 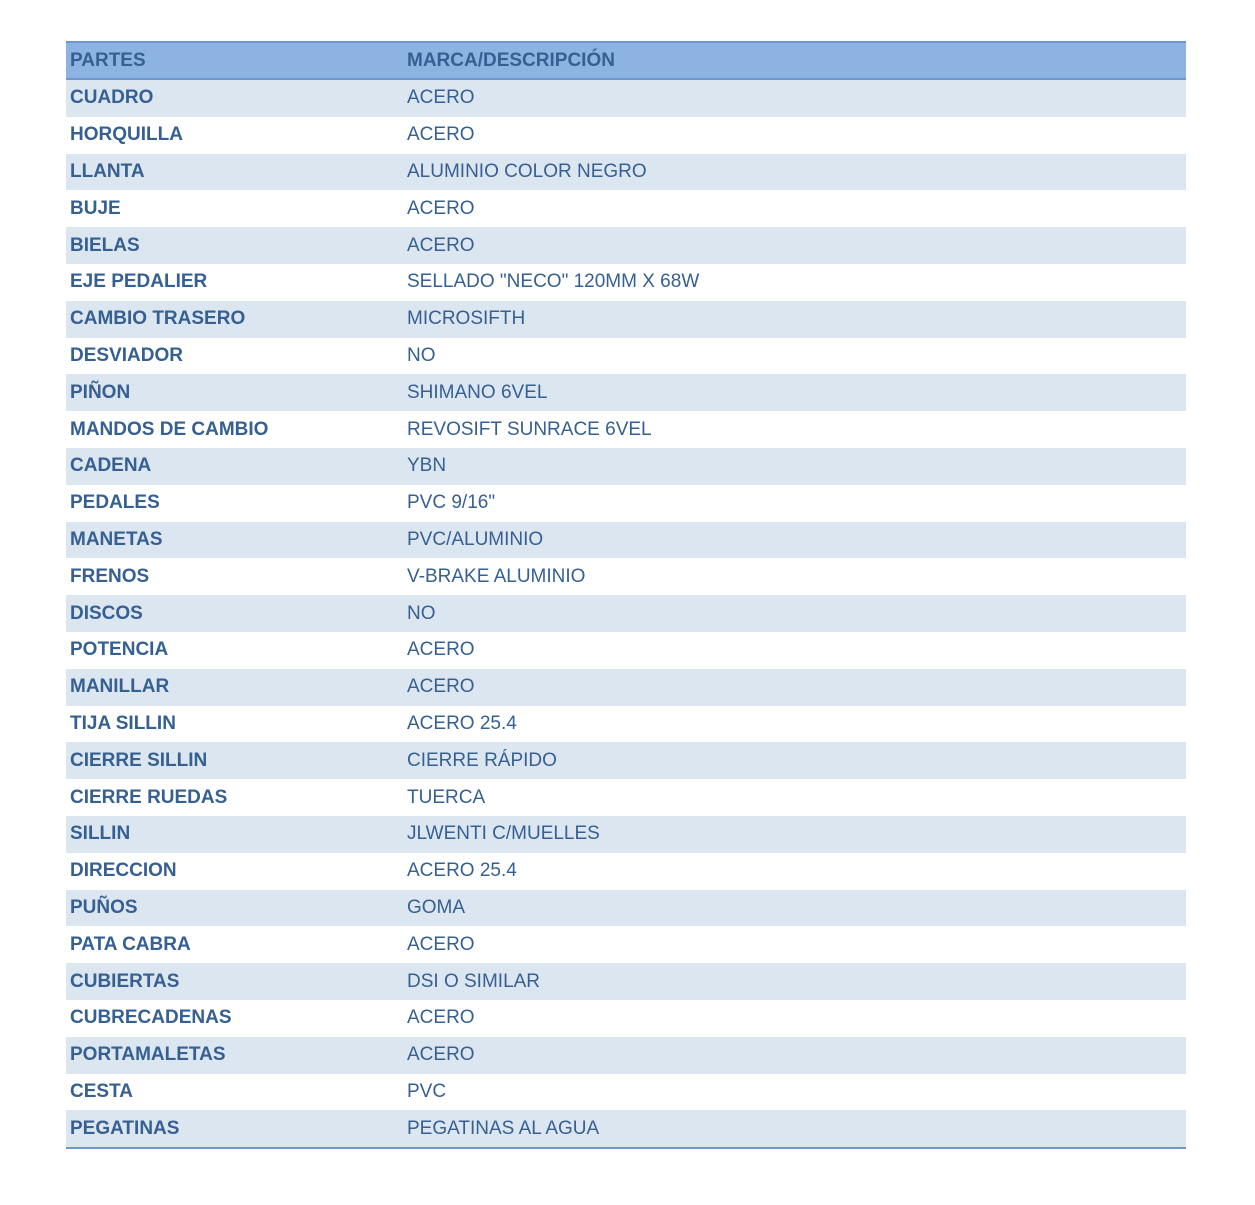 What do you see at coordinates (496, 576) in the screenshot?
I see `part-description: V-BRAKE ALUMINIO` at bounding box center [496, 576].